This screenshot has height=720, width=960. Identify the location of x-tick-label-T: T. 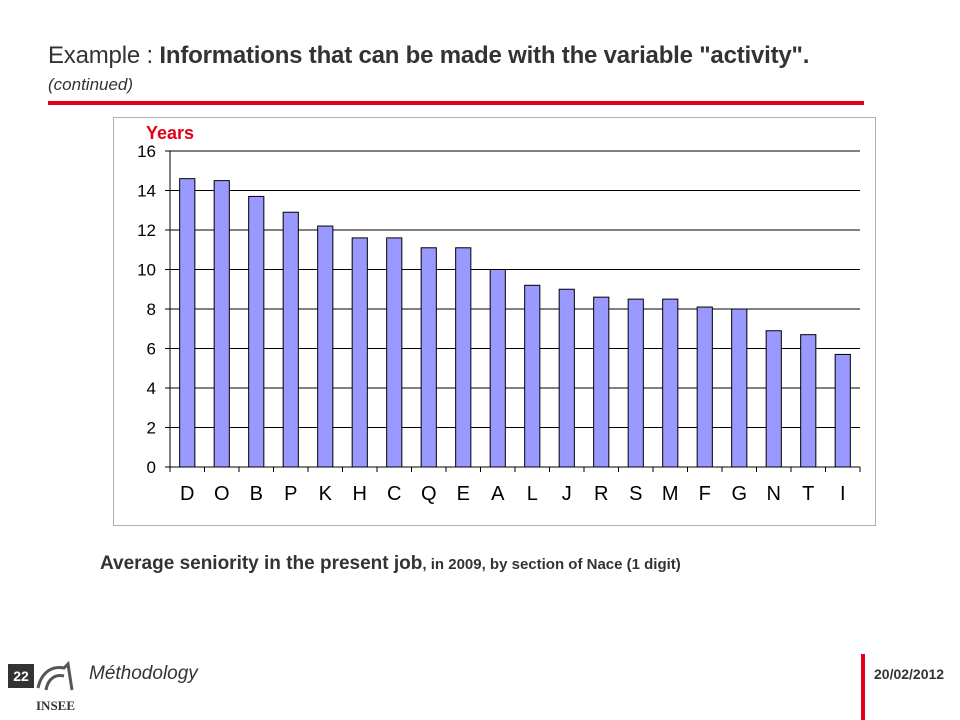
(808, 494).